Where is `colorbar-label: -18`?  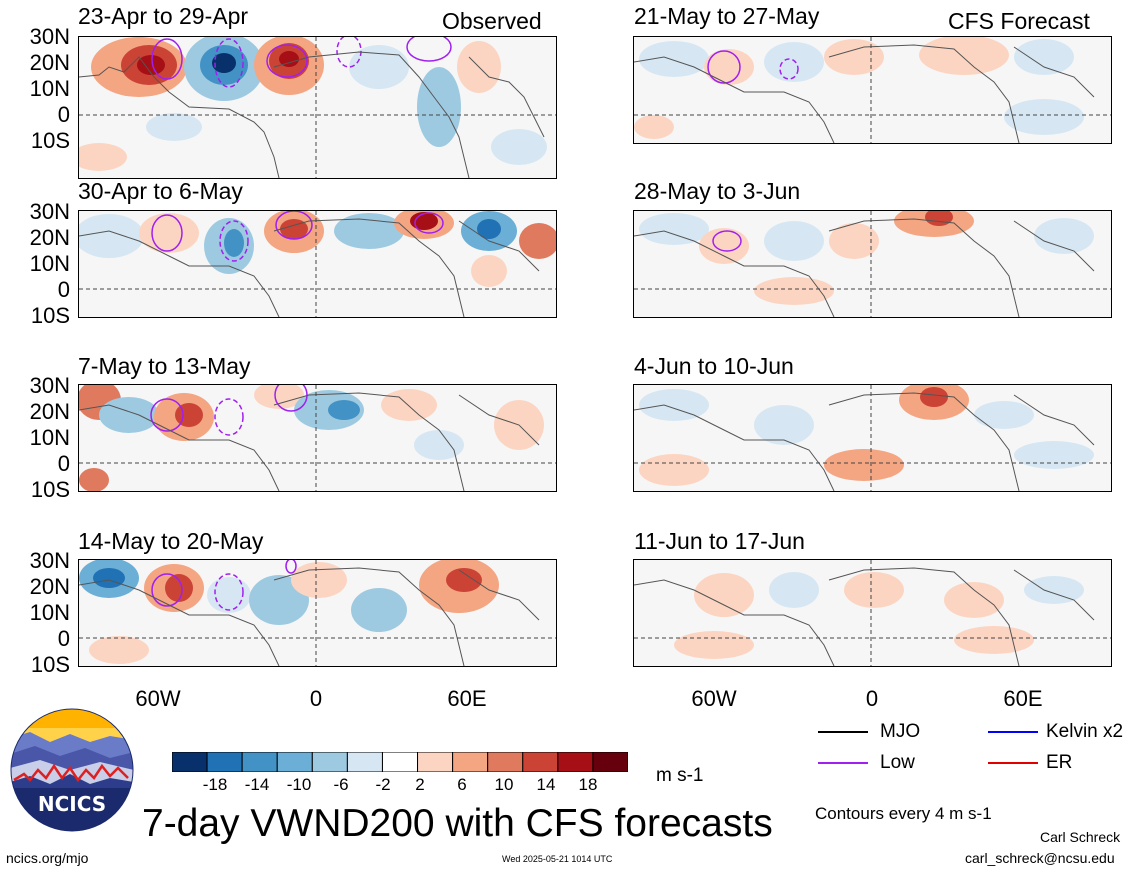
colorbar-label: -18 is located at coordinates (215, 784).